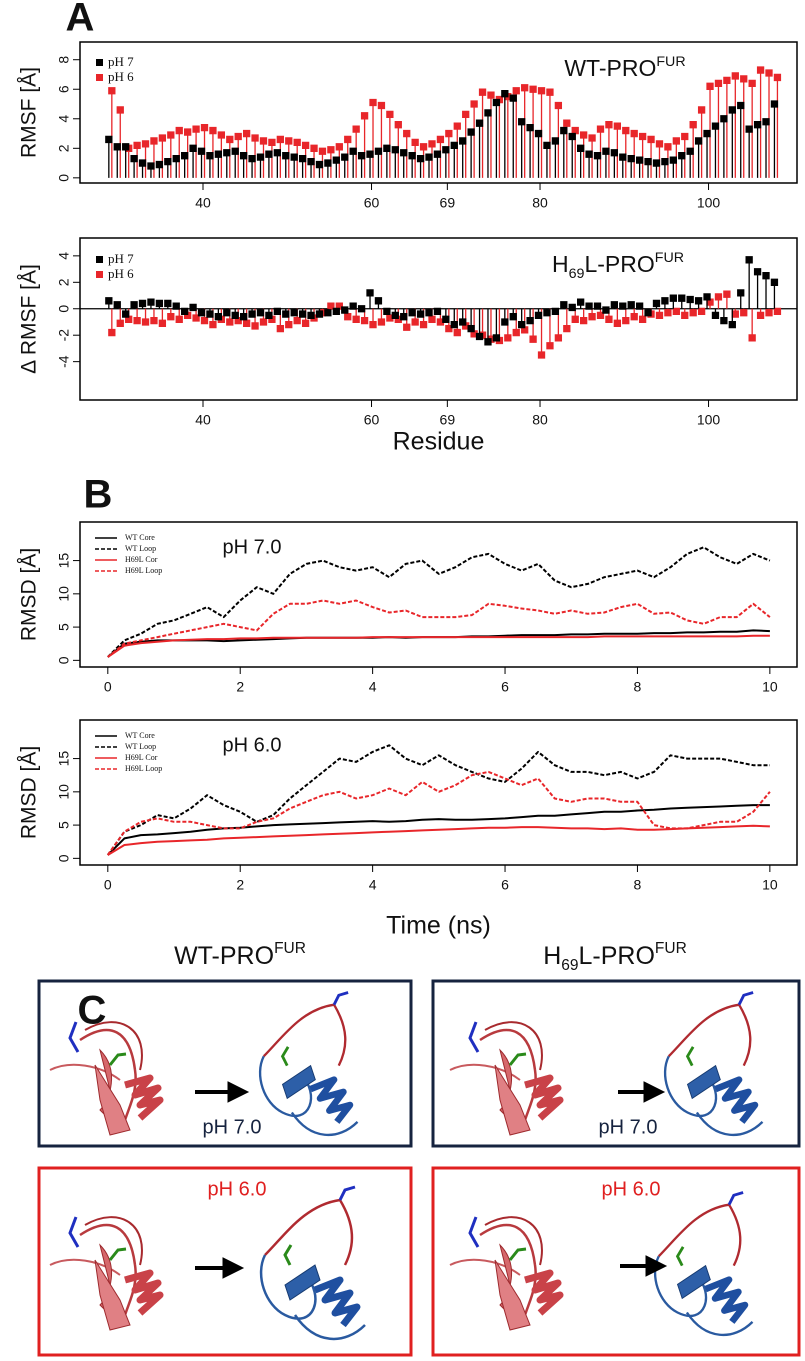  What do you see at coordinates (770, 885) in the screenshot?
I see `x-tick-label: 10` at bounding box center [770, 885].